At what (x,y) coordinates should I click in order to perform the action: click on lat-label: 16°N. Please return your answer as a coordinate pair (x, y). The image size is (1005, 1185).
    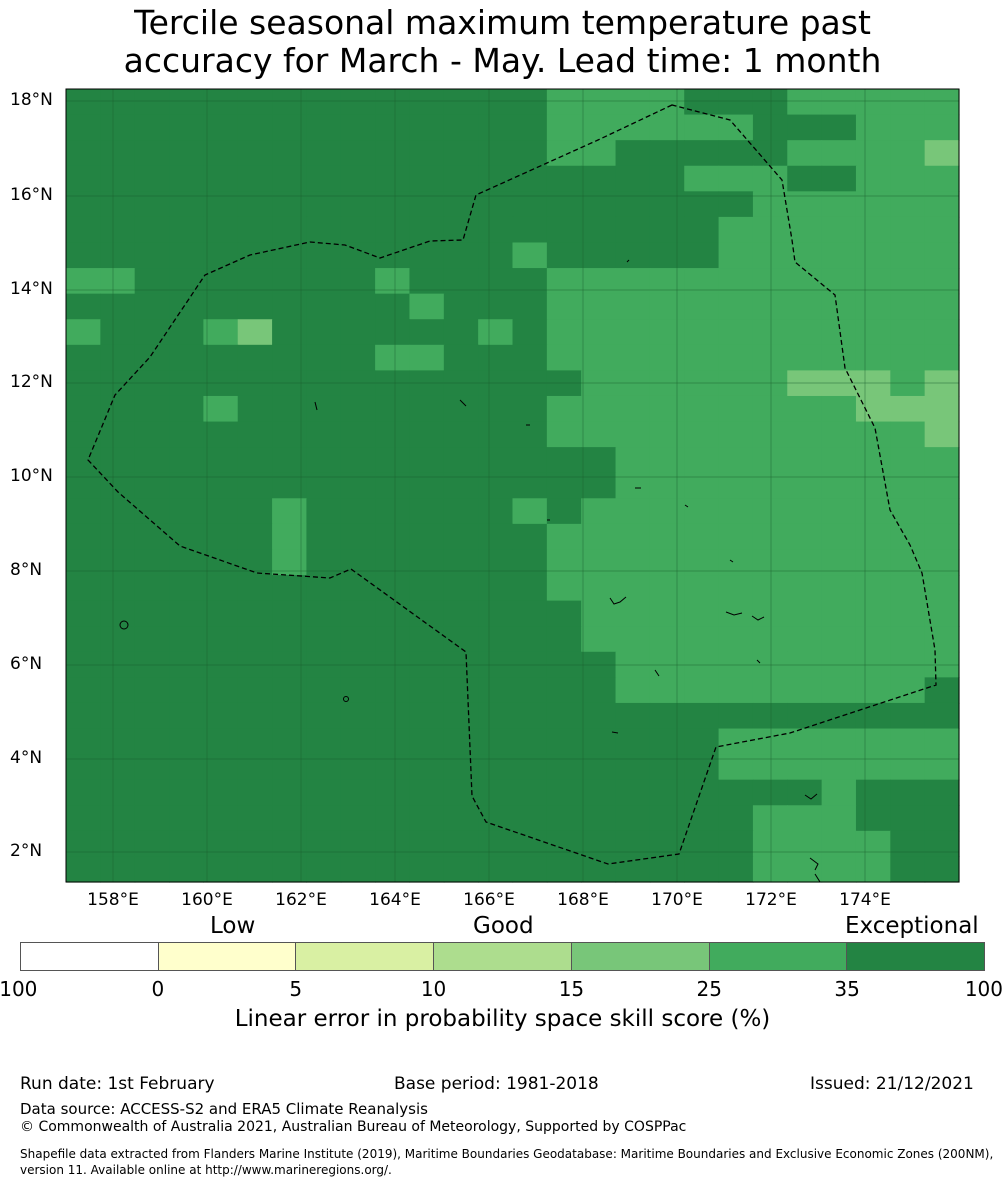
    Looking at the image, I should click on (31, 195).